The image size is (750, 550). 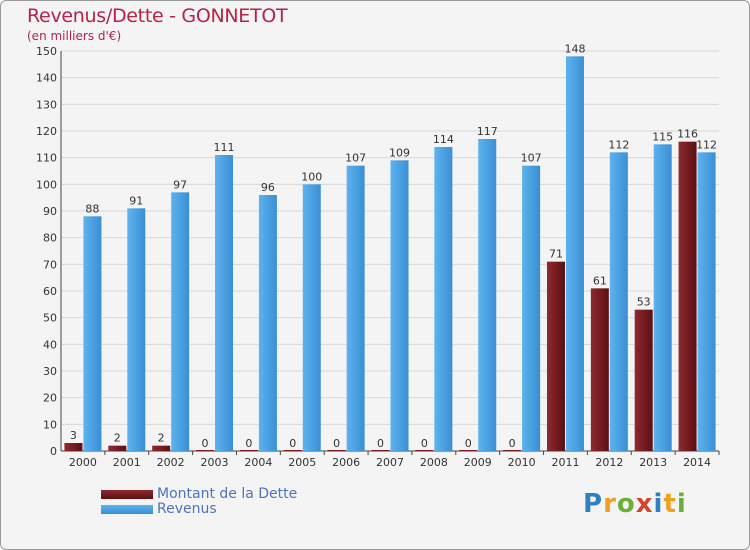 What do you see at coordinates (610, 504) in the screenshot?
I see `brand-letter: r` at bounding box center [610, 504].